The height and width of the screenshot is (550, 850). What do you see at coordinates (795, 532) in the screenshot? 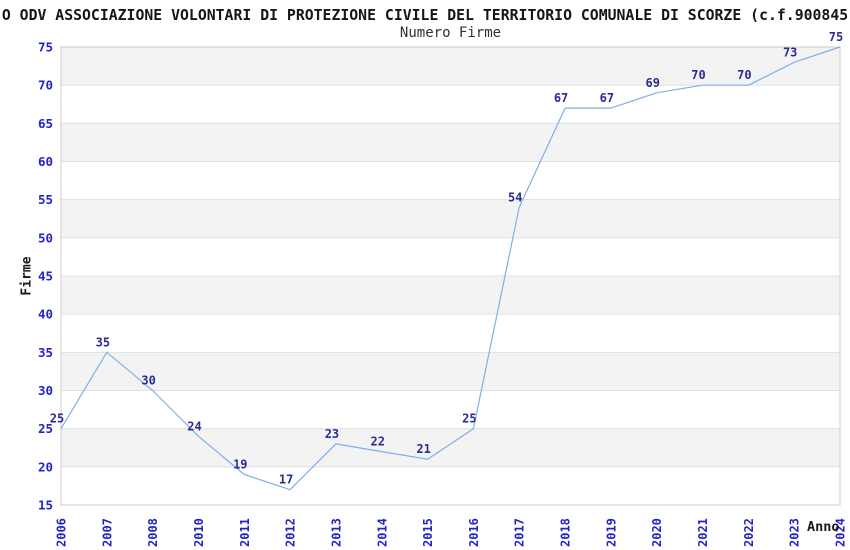
I see `x-tick-label: 2023` at bounding box center [795, 532].